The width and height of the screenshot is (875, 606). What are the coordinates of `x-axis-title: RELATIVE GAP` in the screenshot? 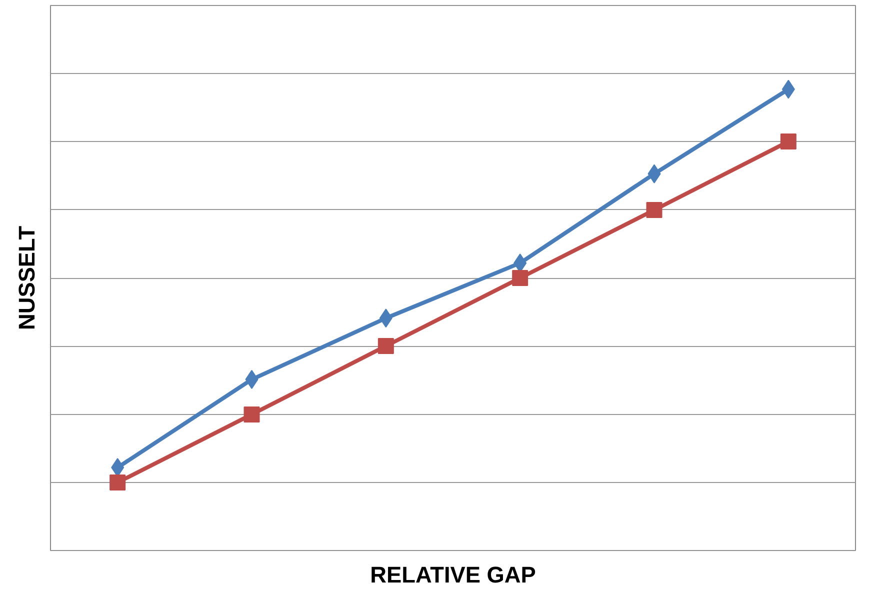 It's located at (453, 575).